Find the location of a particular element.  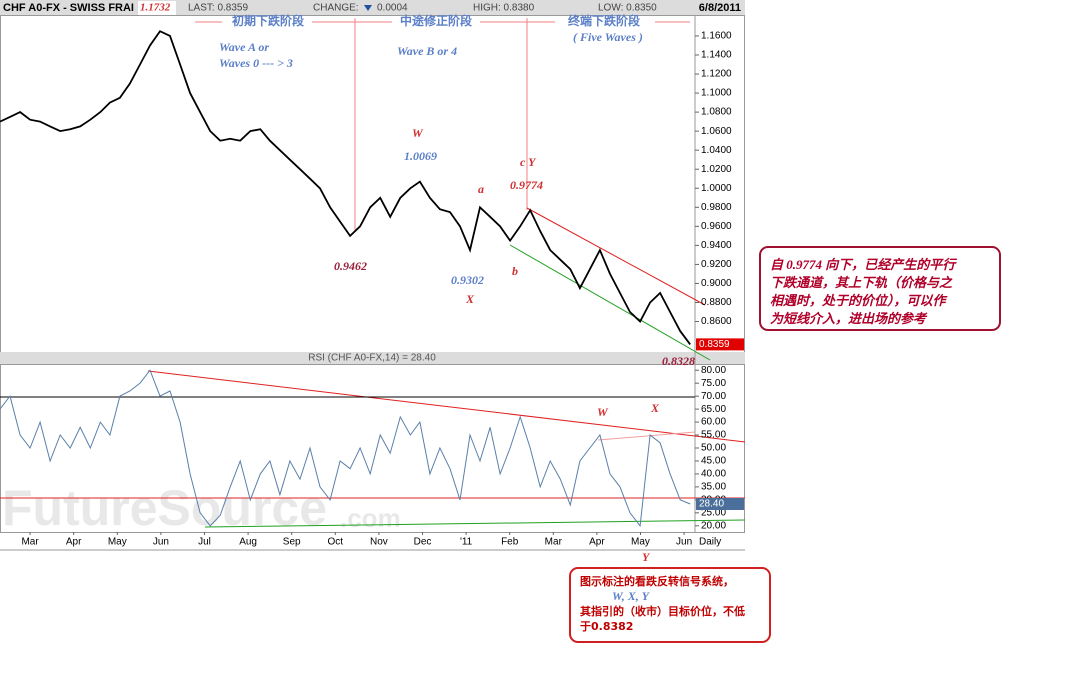

y-tick-label: 60.00 is located at coordinates (713, 422).